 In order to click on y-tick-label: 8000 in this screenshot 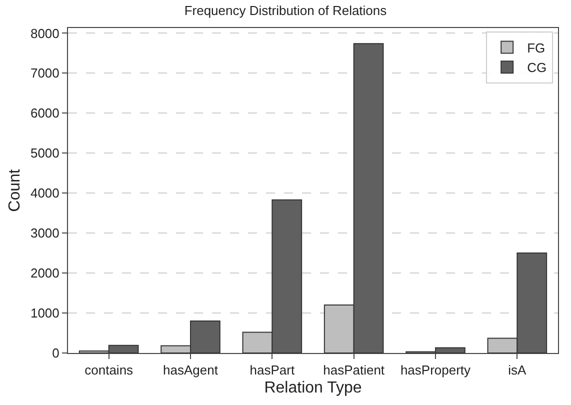, I will do `click(45, 33)`.